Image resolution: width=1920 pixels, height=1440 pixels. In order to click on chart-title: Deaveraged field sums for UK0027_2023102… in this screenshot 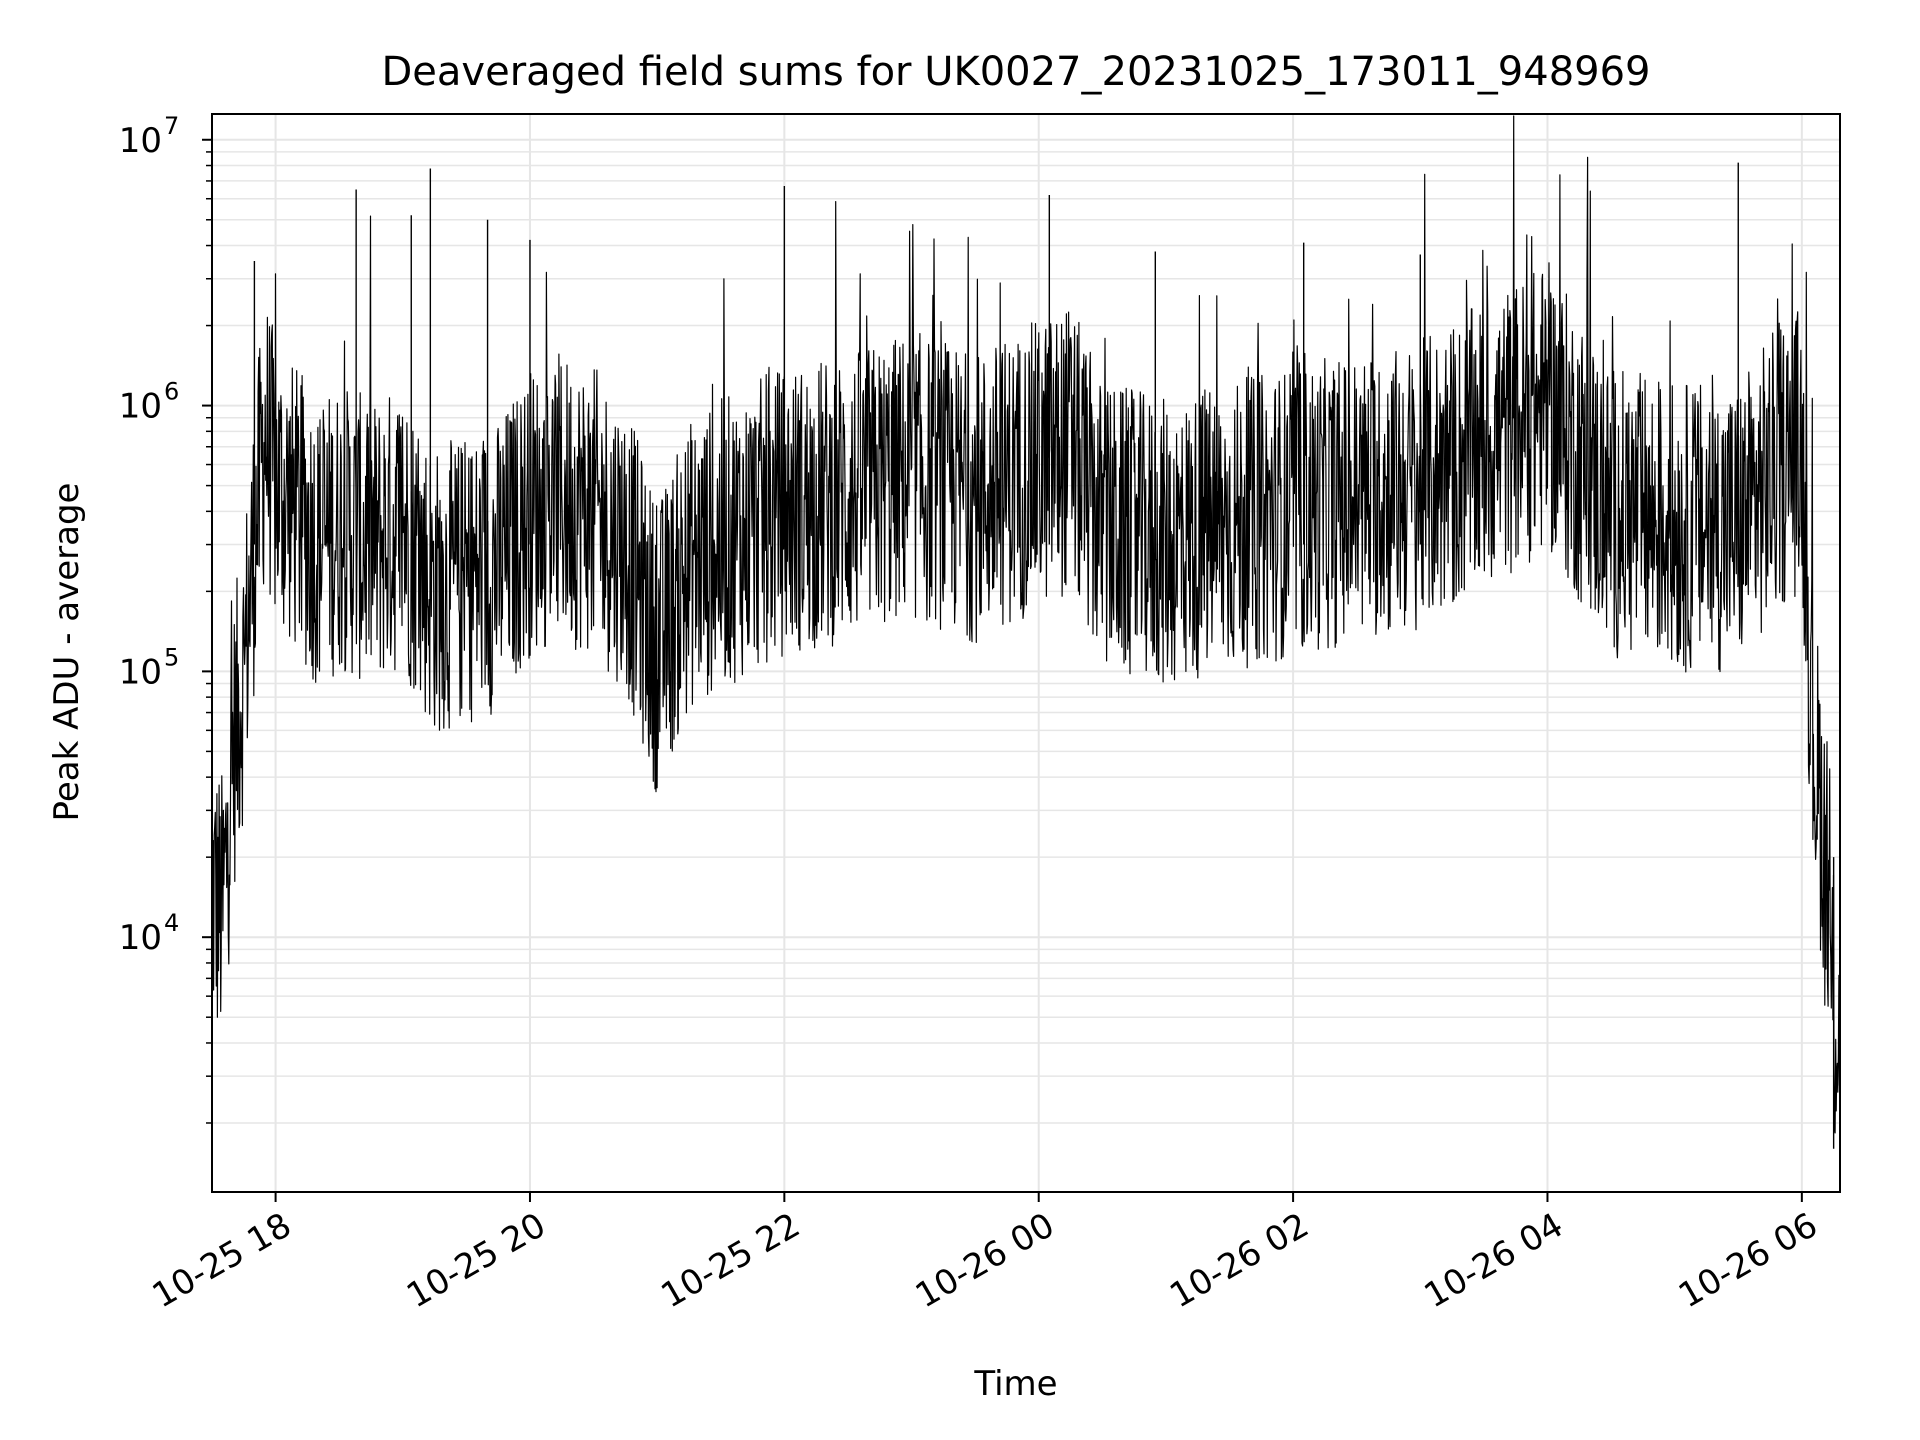, I will do `click(1015, 72)`.